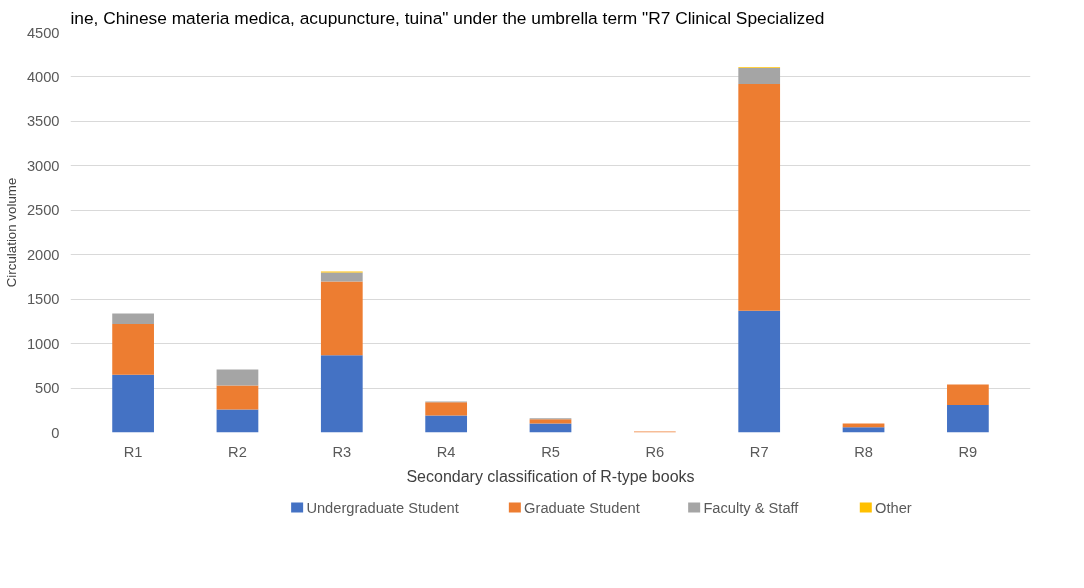 Image resolution: width=1084 pixels, height=588 pixels. I want to click on y-tick-label: 0, so click(55, 432).